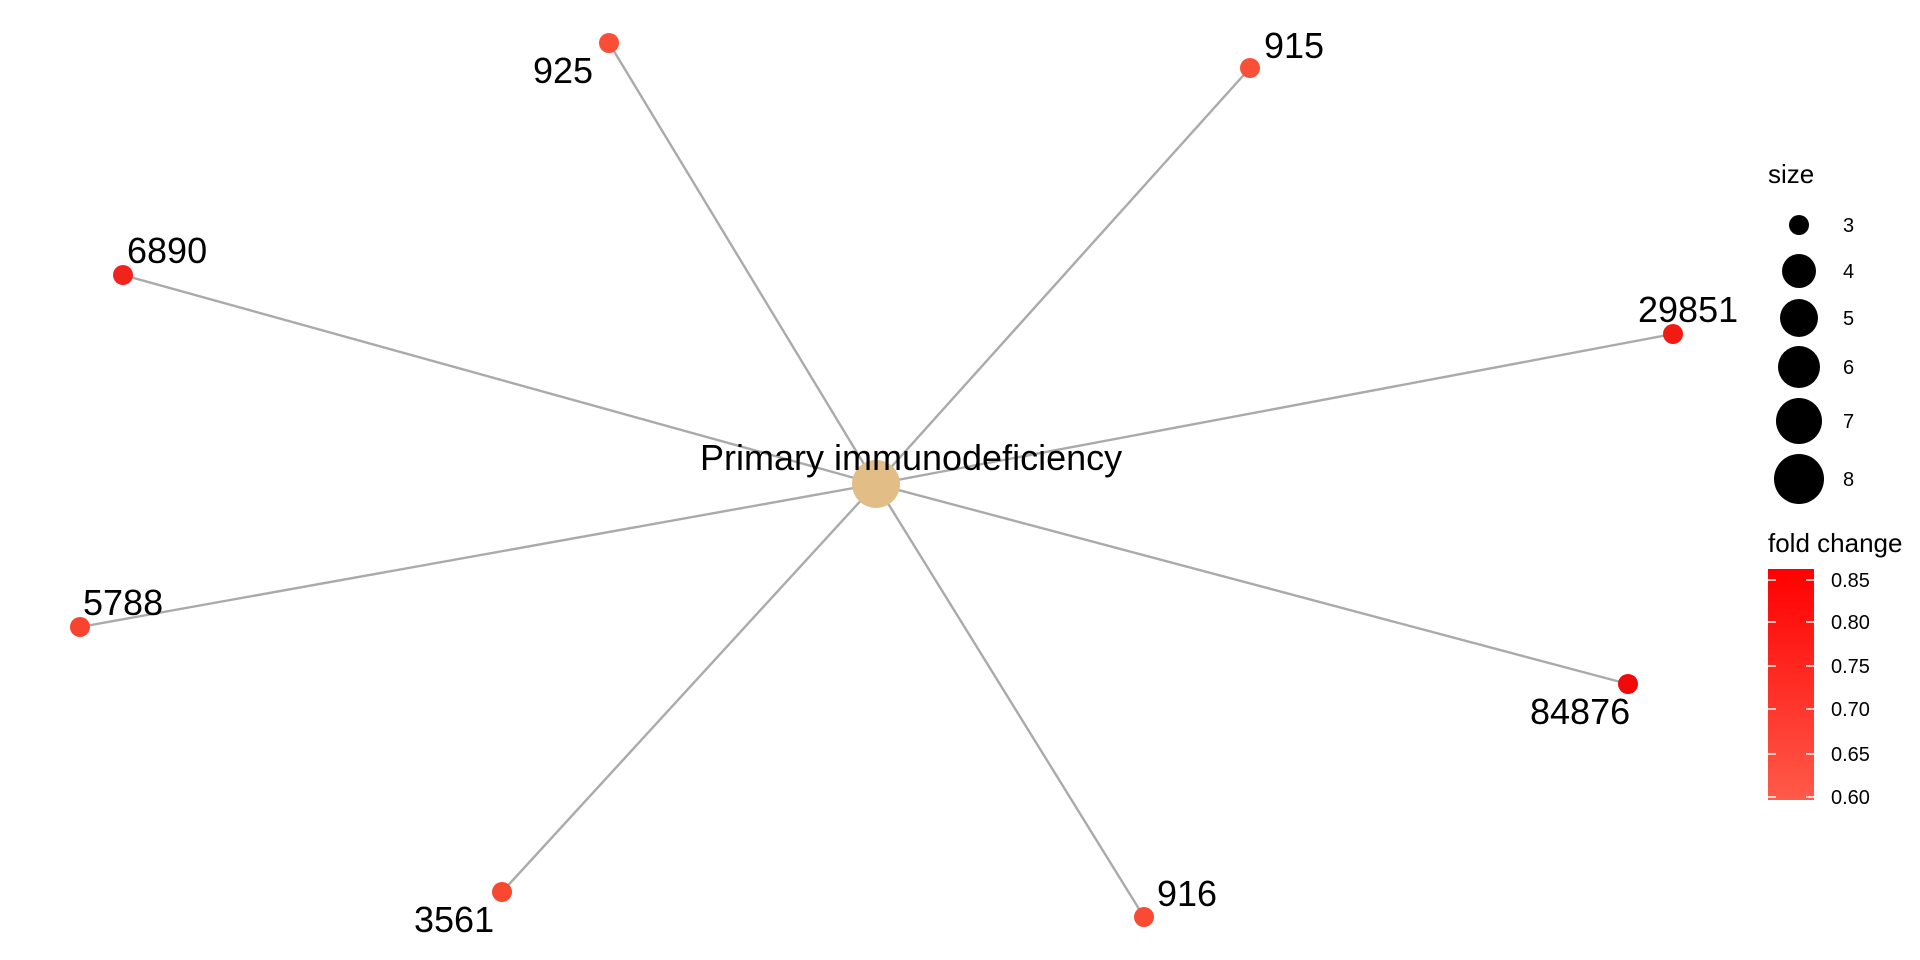 The height and width of the screenshot is (960, 1920). What do you see at coordinates (454, 919) in the screenshot?
I see `gene-node-label: 3561` at bounding box center [454, 919].